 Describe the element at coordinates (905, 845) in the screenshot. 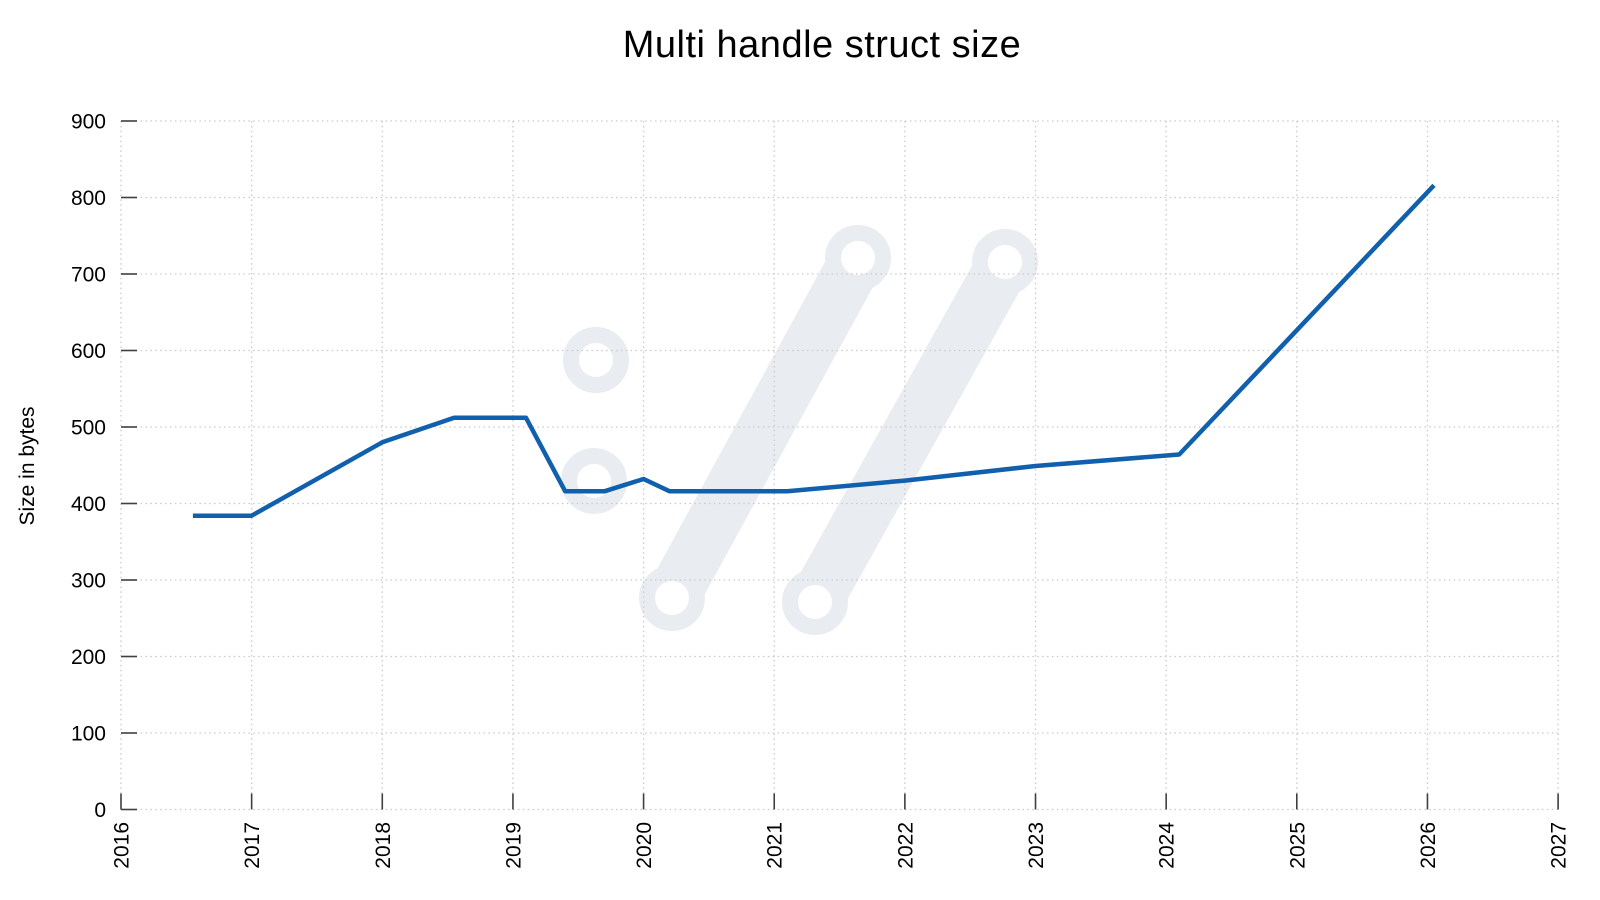

I see `x-tick-label: 2022` at that location.